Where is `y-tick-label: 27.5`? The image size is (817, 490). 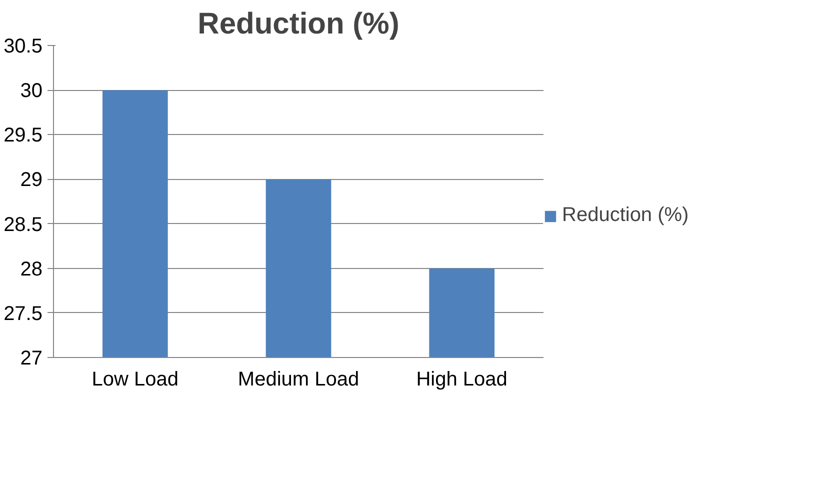
y-tick-label: 27.5 is located at coordinates (23, 313).